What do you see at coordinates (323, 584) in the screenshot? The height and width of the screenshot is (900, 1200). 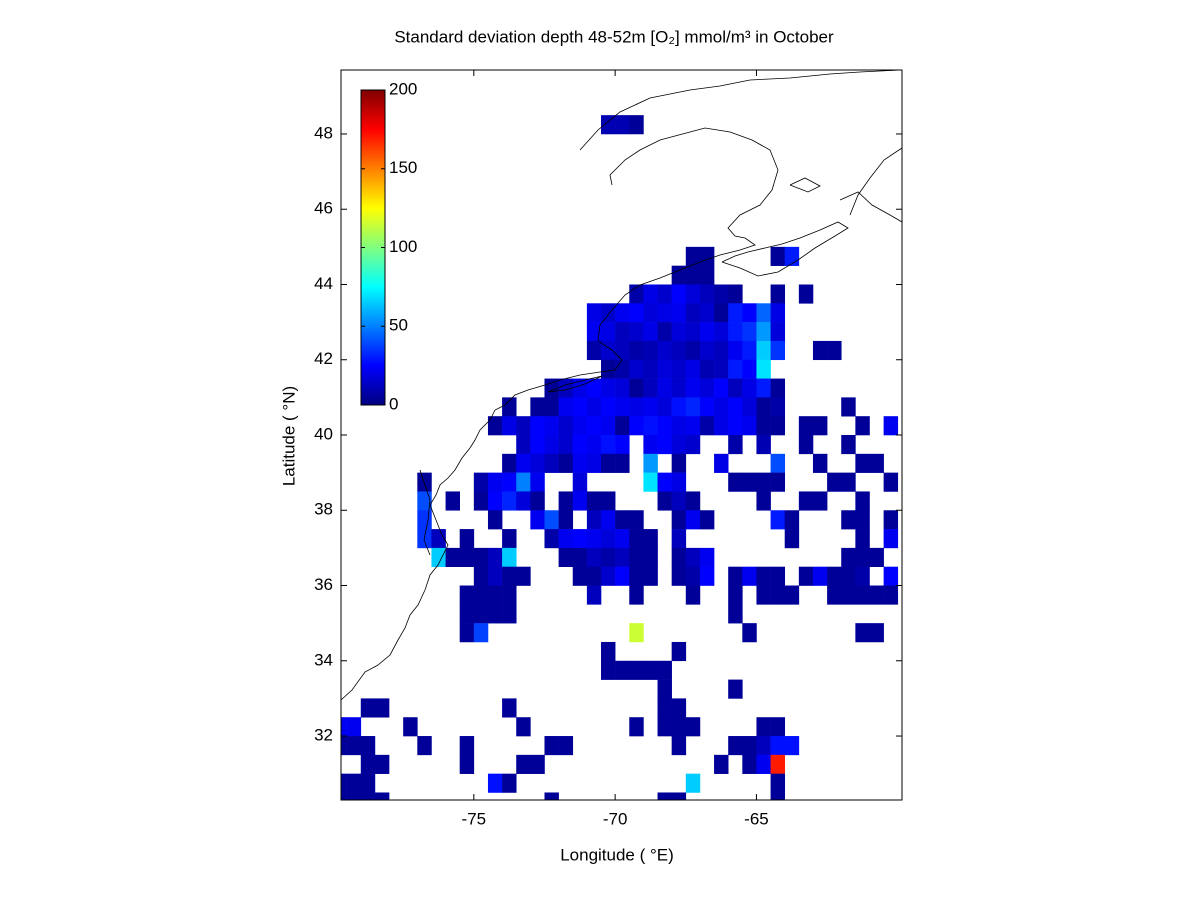 I see `y-tick-label: 36` at bounding box center [323, 584].